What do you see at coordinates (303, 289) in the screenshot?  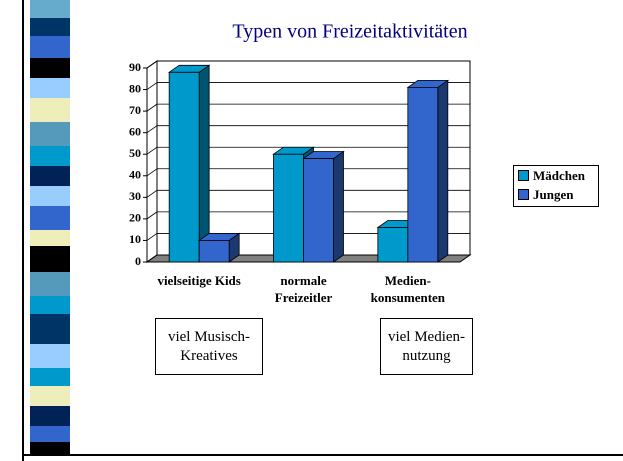 I see `x-tick-label: normale Freizeitler` at bounding box center [303, 289].